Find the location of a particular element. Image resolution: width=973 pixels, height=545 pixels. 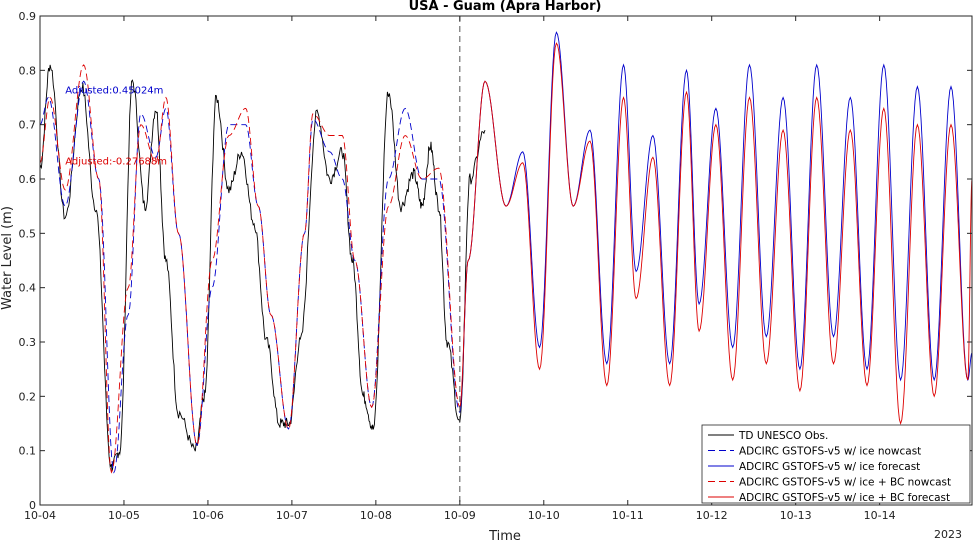

adjustment-annotation: Adjusted:-0.27688m is located at coordinates (116, 161).